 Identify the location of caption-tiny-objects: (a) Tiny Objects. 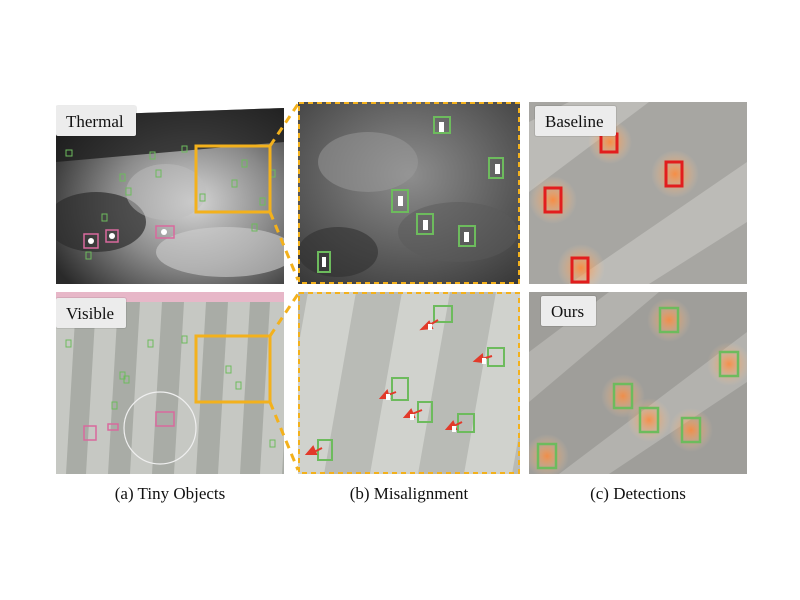
(170, 493).